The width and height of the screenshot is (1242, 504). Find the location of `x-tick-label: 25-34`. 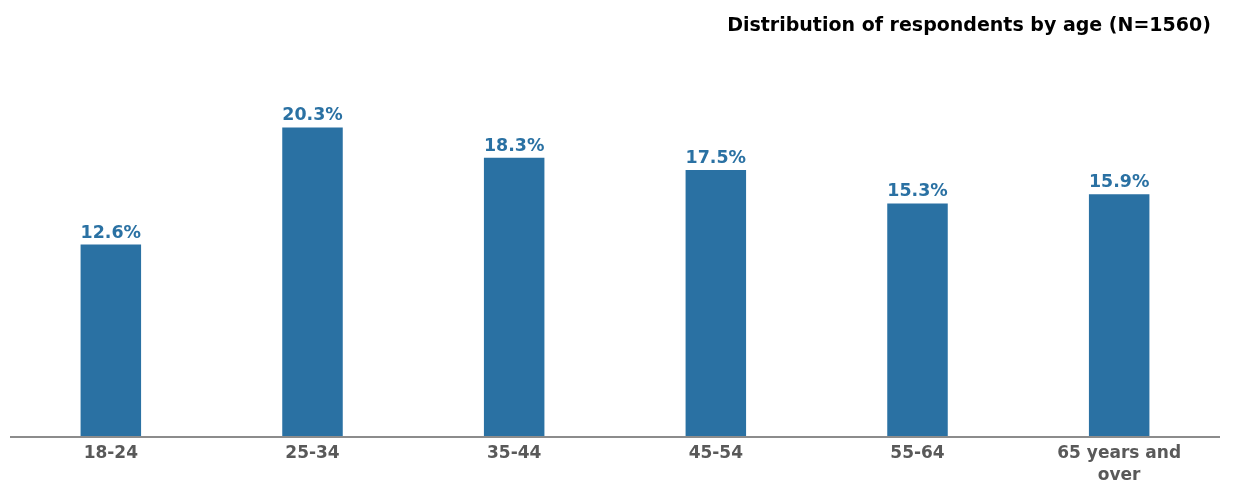

x-tick-label: 25-34 is located at coordinates (312, 452).